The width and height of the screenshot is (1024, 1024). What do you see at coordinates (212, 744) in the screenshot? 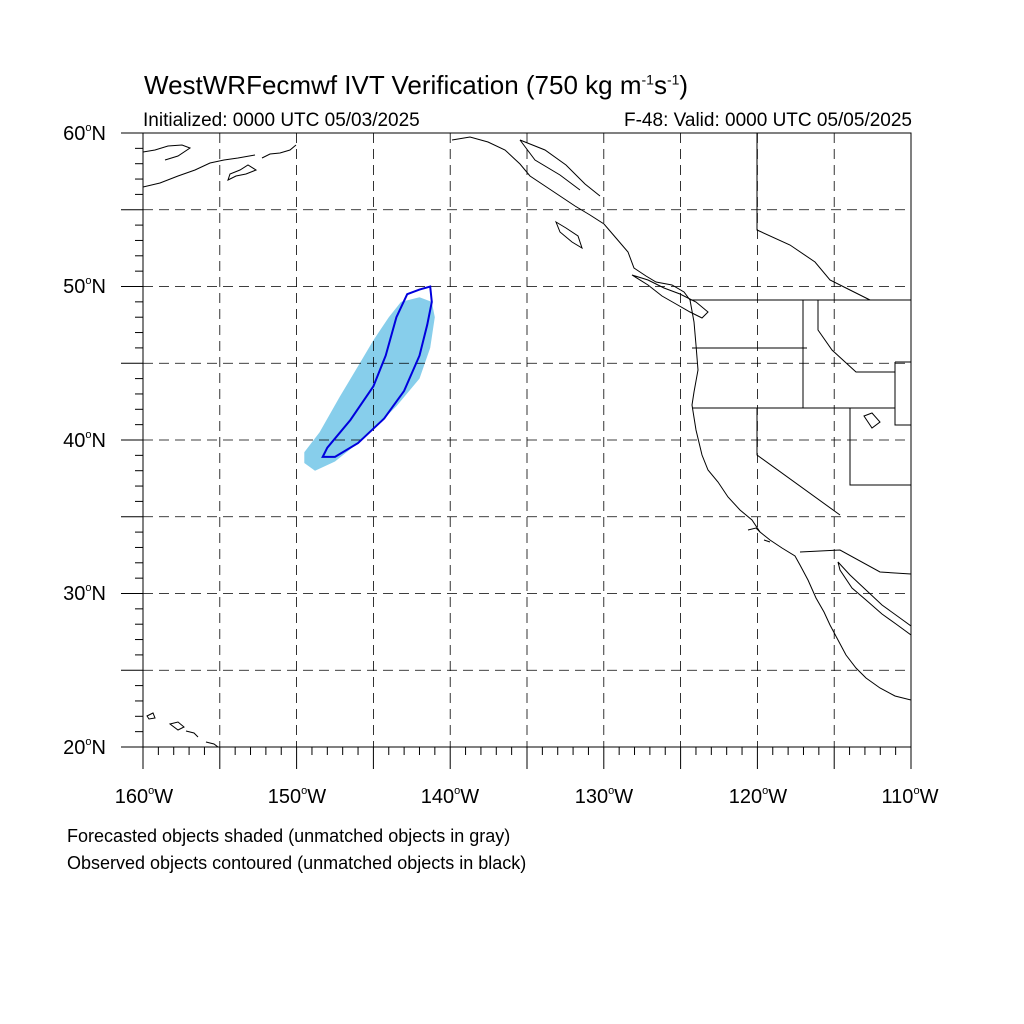
I see `hawaii-big-island` at bounding box center [212, 744].